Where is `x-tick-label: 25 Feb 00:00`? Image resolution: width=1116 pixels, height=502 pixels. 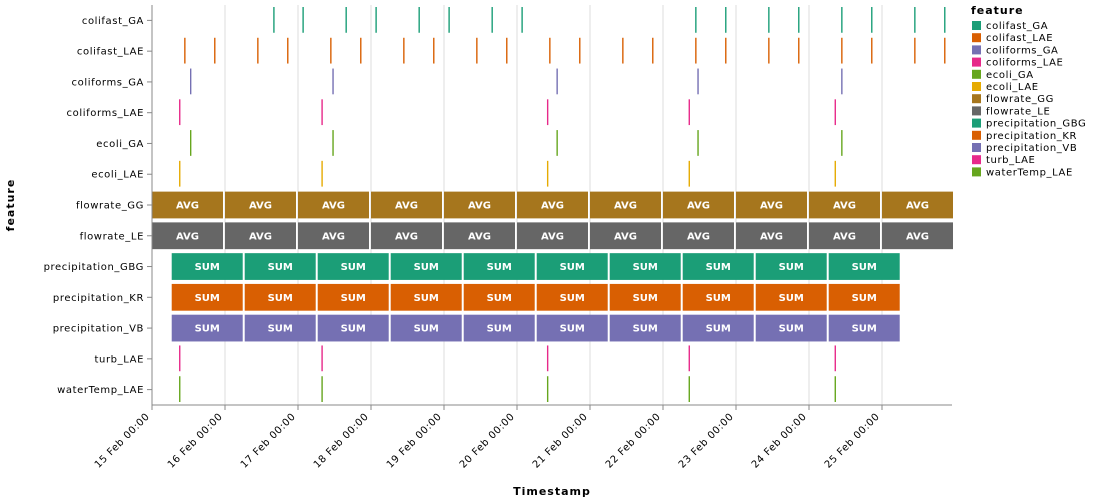
x-tick-label: 25 Feb 00:00 is located at coordinates (852, 440).